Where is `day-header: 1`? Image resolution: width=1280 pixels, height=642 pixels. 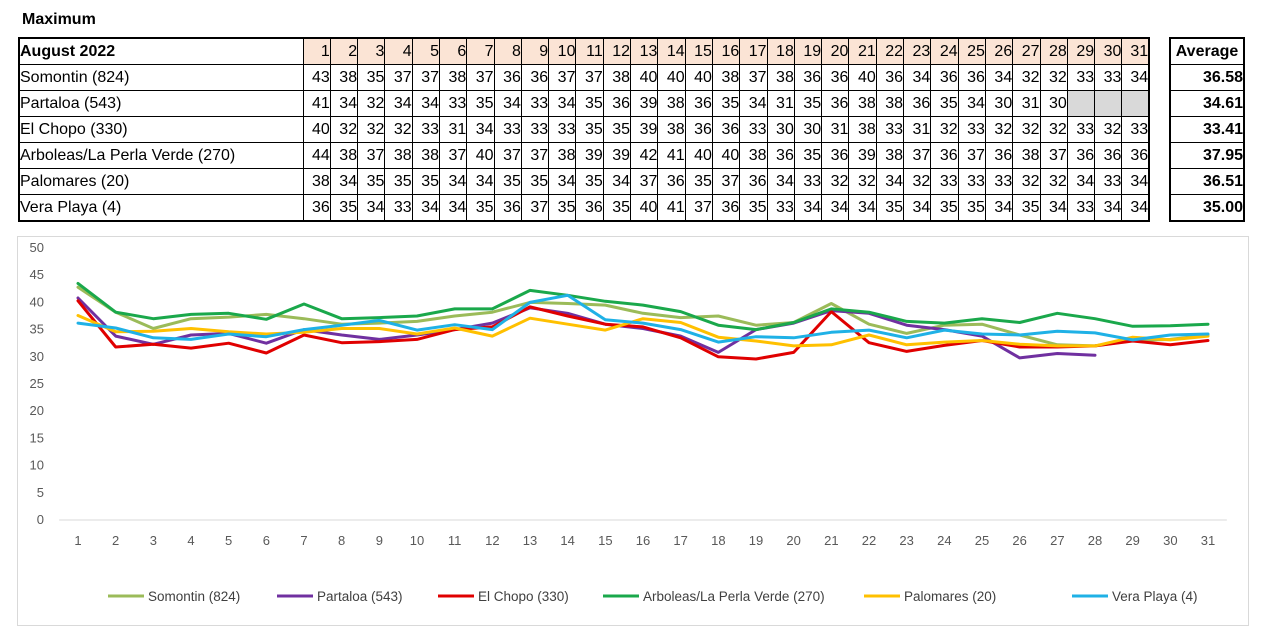 day-header: 1 is located at coordinates (316, 51).